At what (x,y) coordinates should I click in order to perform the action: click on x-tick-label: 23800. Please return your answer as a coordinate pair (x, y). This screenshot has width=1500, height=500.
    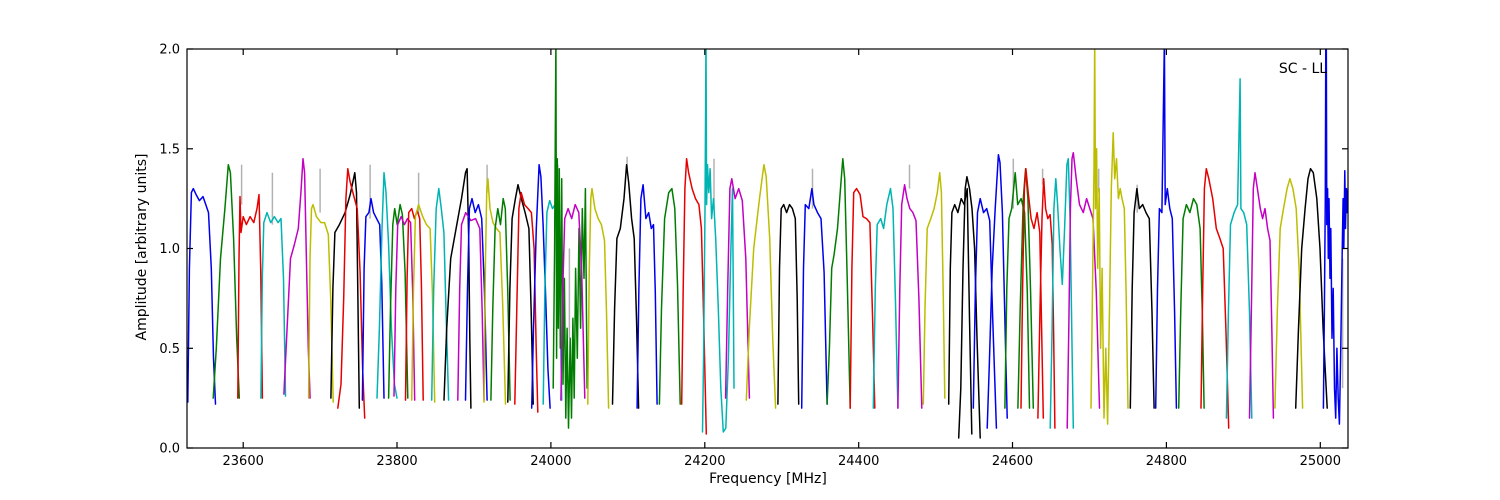
    Looking at the image, I should click on (396, 461).